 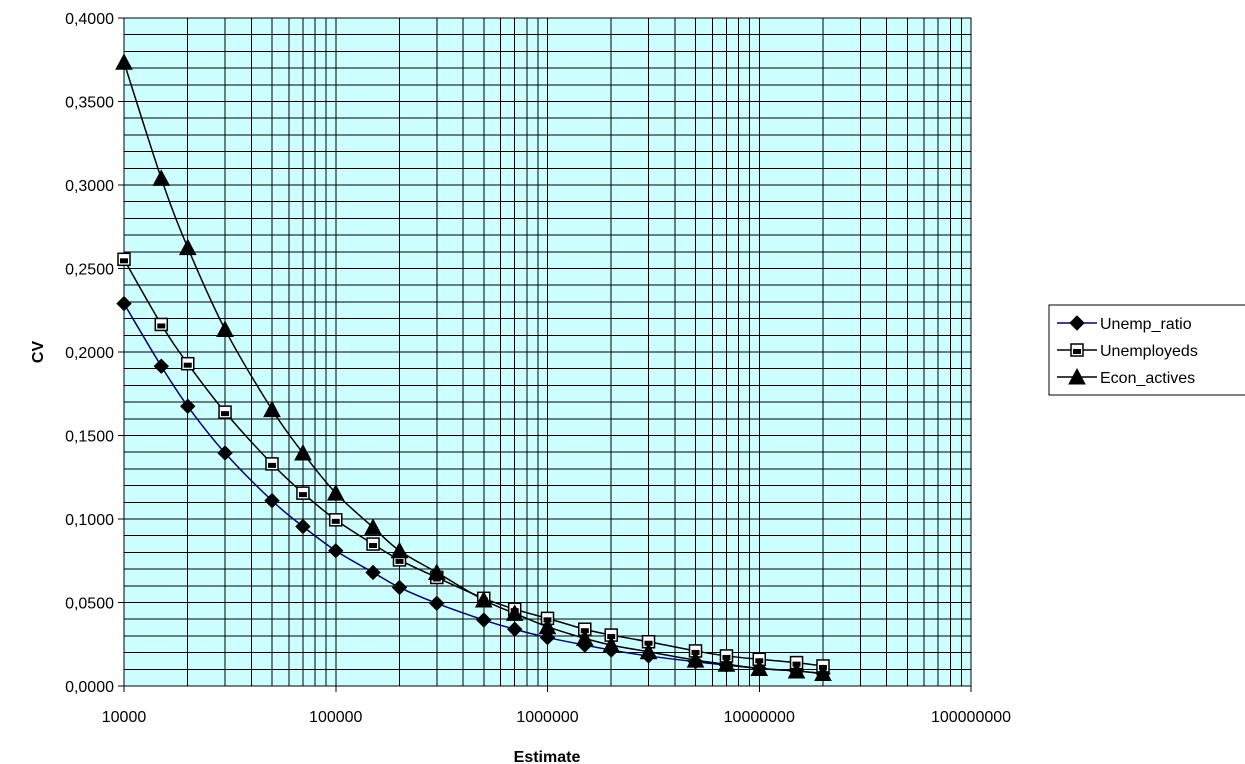 What do you see at coordinates (89, 19) in the screenshot?
I see `y-tick-label: 0,4000` at bounding box center [89, 19].